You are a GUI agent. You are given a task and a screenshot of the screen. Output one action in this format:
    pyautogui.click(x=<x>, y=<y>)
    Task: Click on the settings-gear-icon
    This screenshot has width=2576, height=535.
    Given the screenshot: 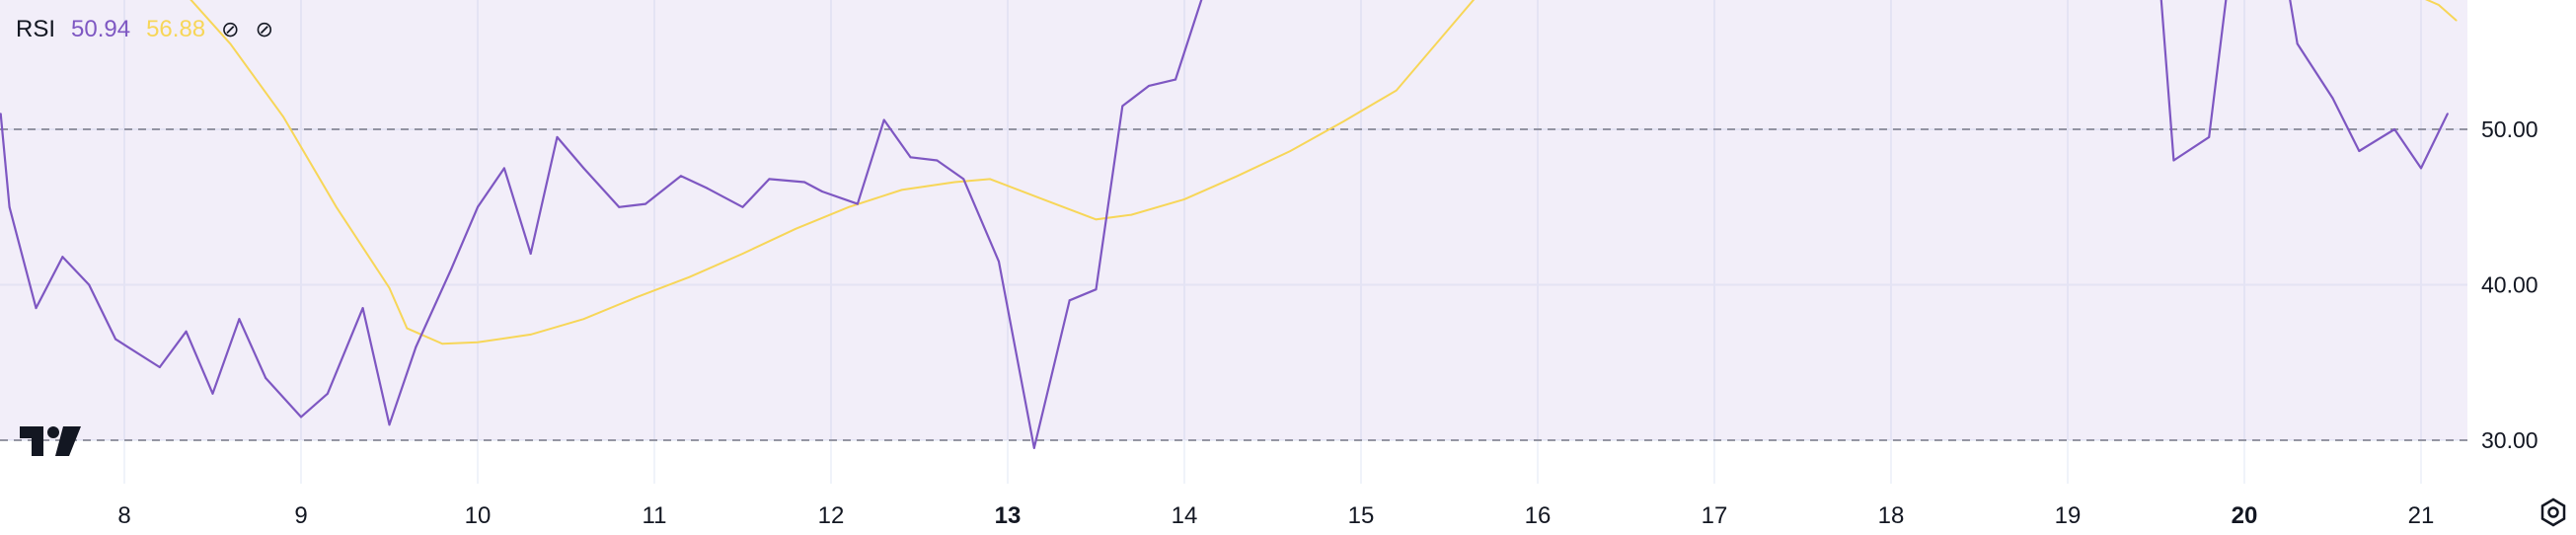 What is the action you would take?
    pyautogui.click(x=2553, y=512)
    